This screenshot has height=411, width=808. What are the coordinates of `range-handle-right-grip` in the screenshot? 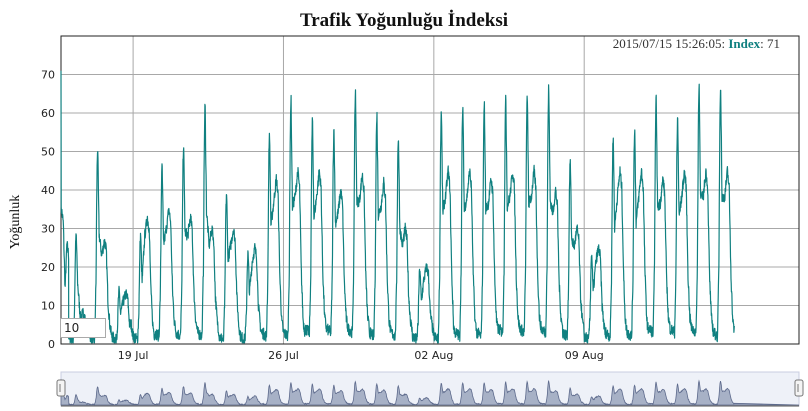 It's located at (799, 388).